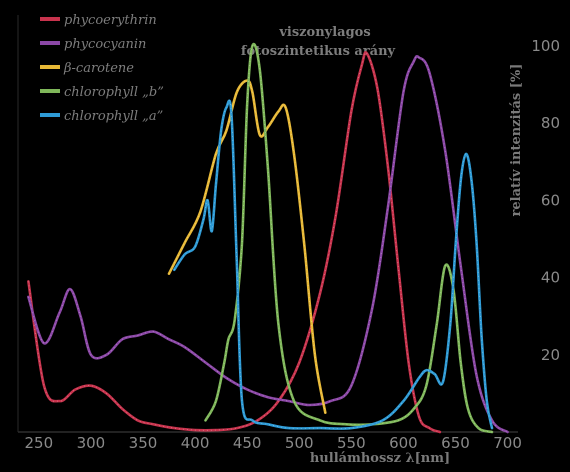 The height and width of the screenshot is (472, 570). What do you see at coordinates (455, 443) in the screenshot?
I see `x-tick-label-650: 650` at bounding box center [455, 443].